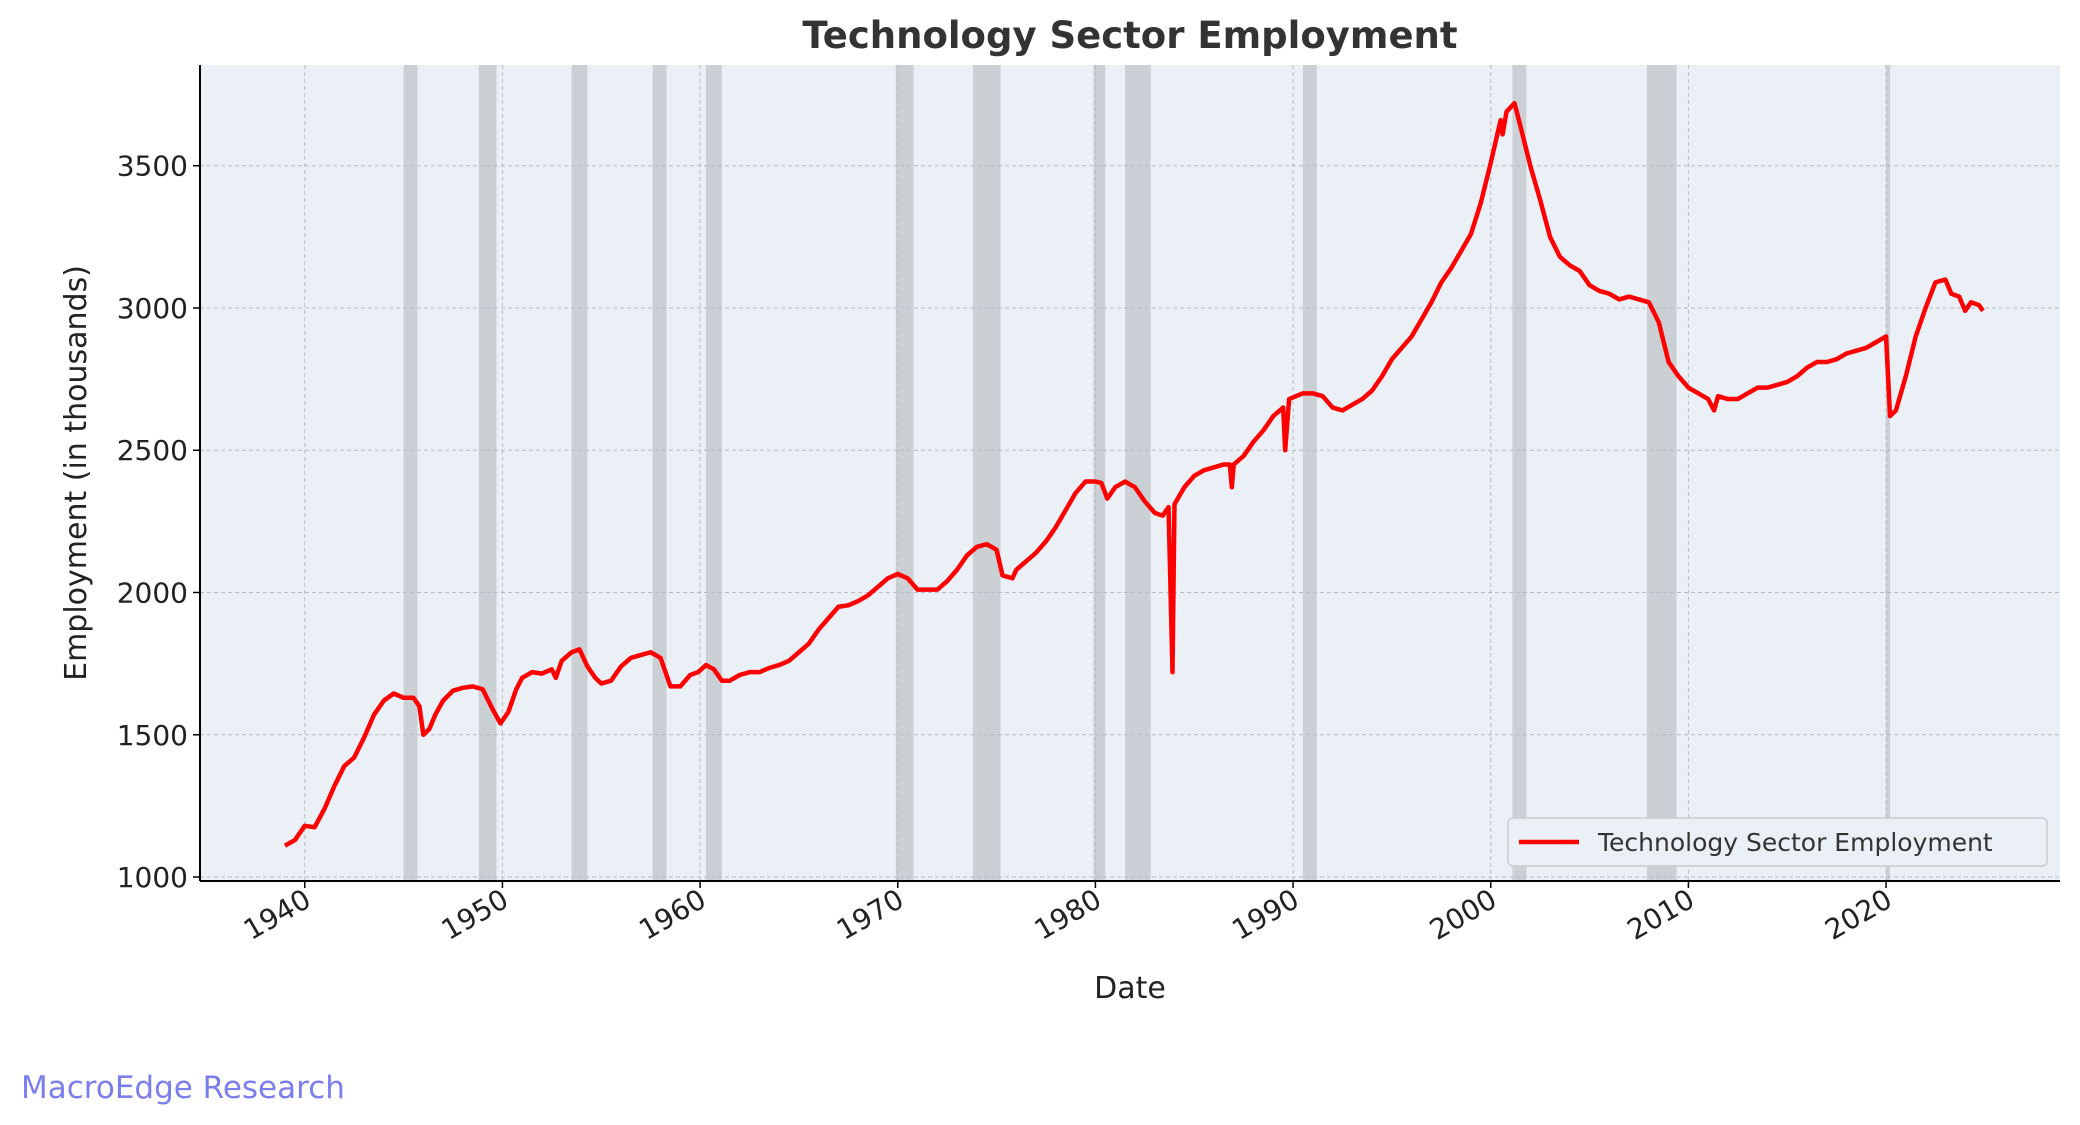 The width and height of the screenshot is (2080, 1125). I want to click on x-tick-label: 1940, so click(277, 914).